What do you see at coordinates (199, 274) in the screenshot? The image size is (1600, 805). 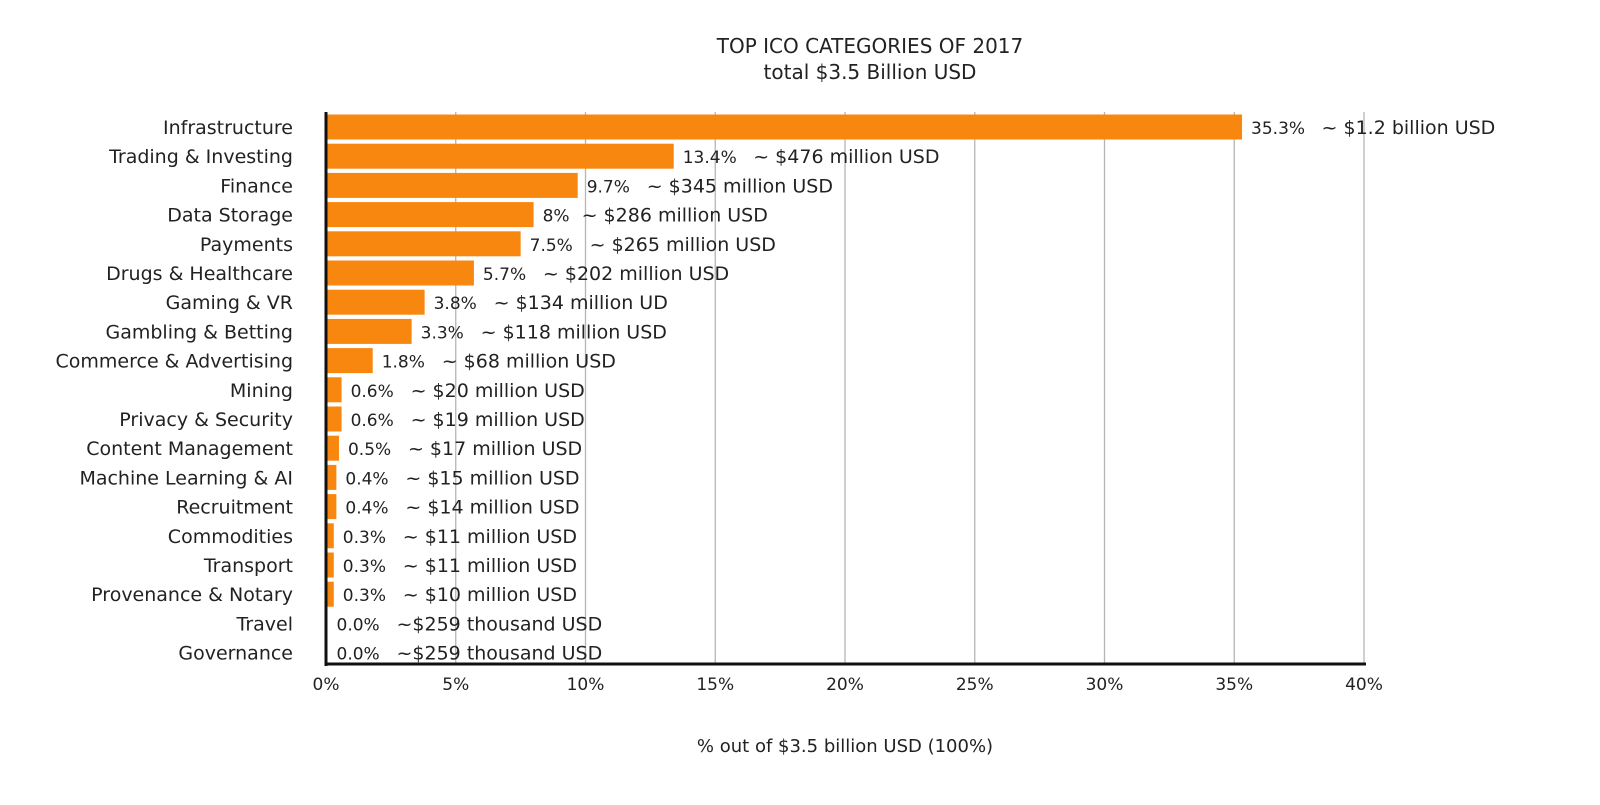 I see `category-label: Drugs & Healthcare` at bounding box center [199, 274].